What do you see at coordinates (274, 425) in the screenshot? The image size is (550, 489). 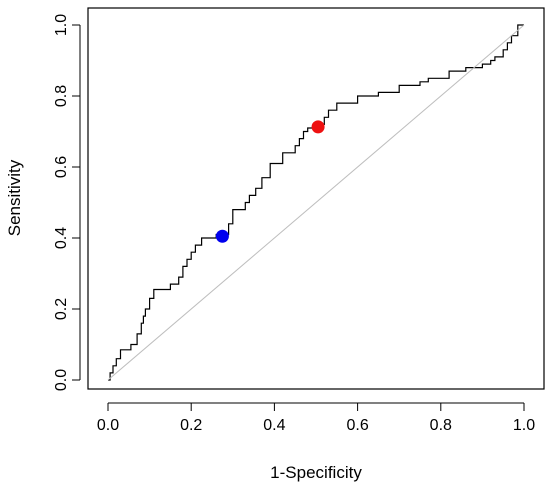 I see `x-tick-label: 0.4` at bounding box center [274, 425].